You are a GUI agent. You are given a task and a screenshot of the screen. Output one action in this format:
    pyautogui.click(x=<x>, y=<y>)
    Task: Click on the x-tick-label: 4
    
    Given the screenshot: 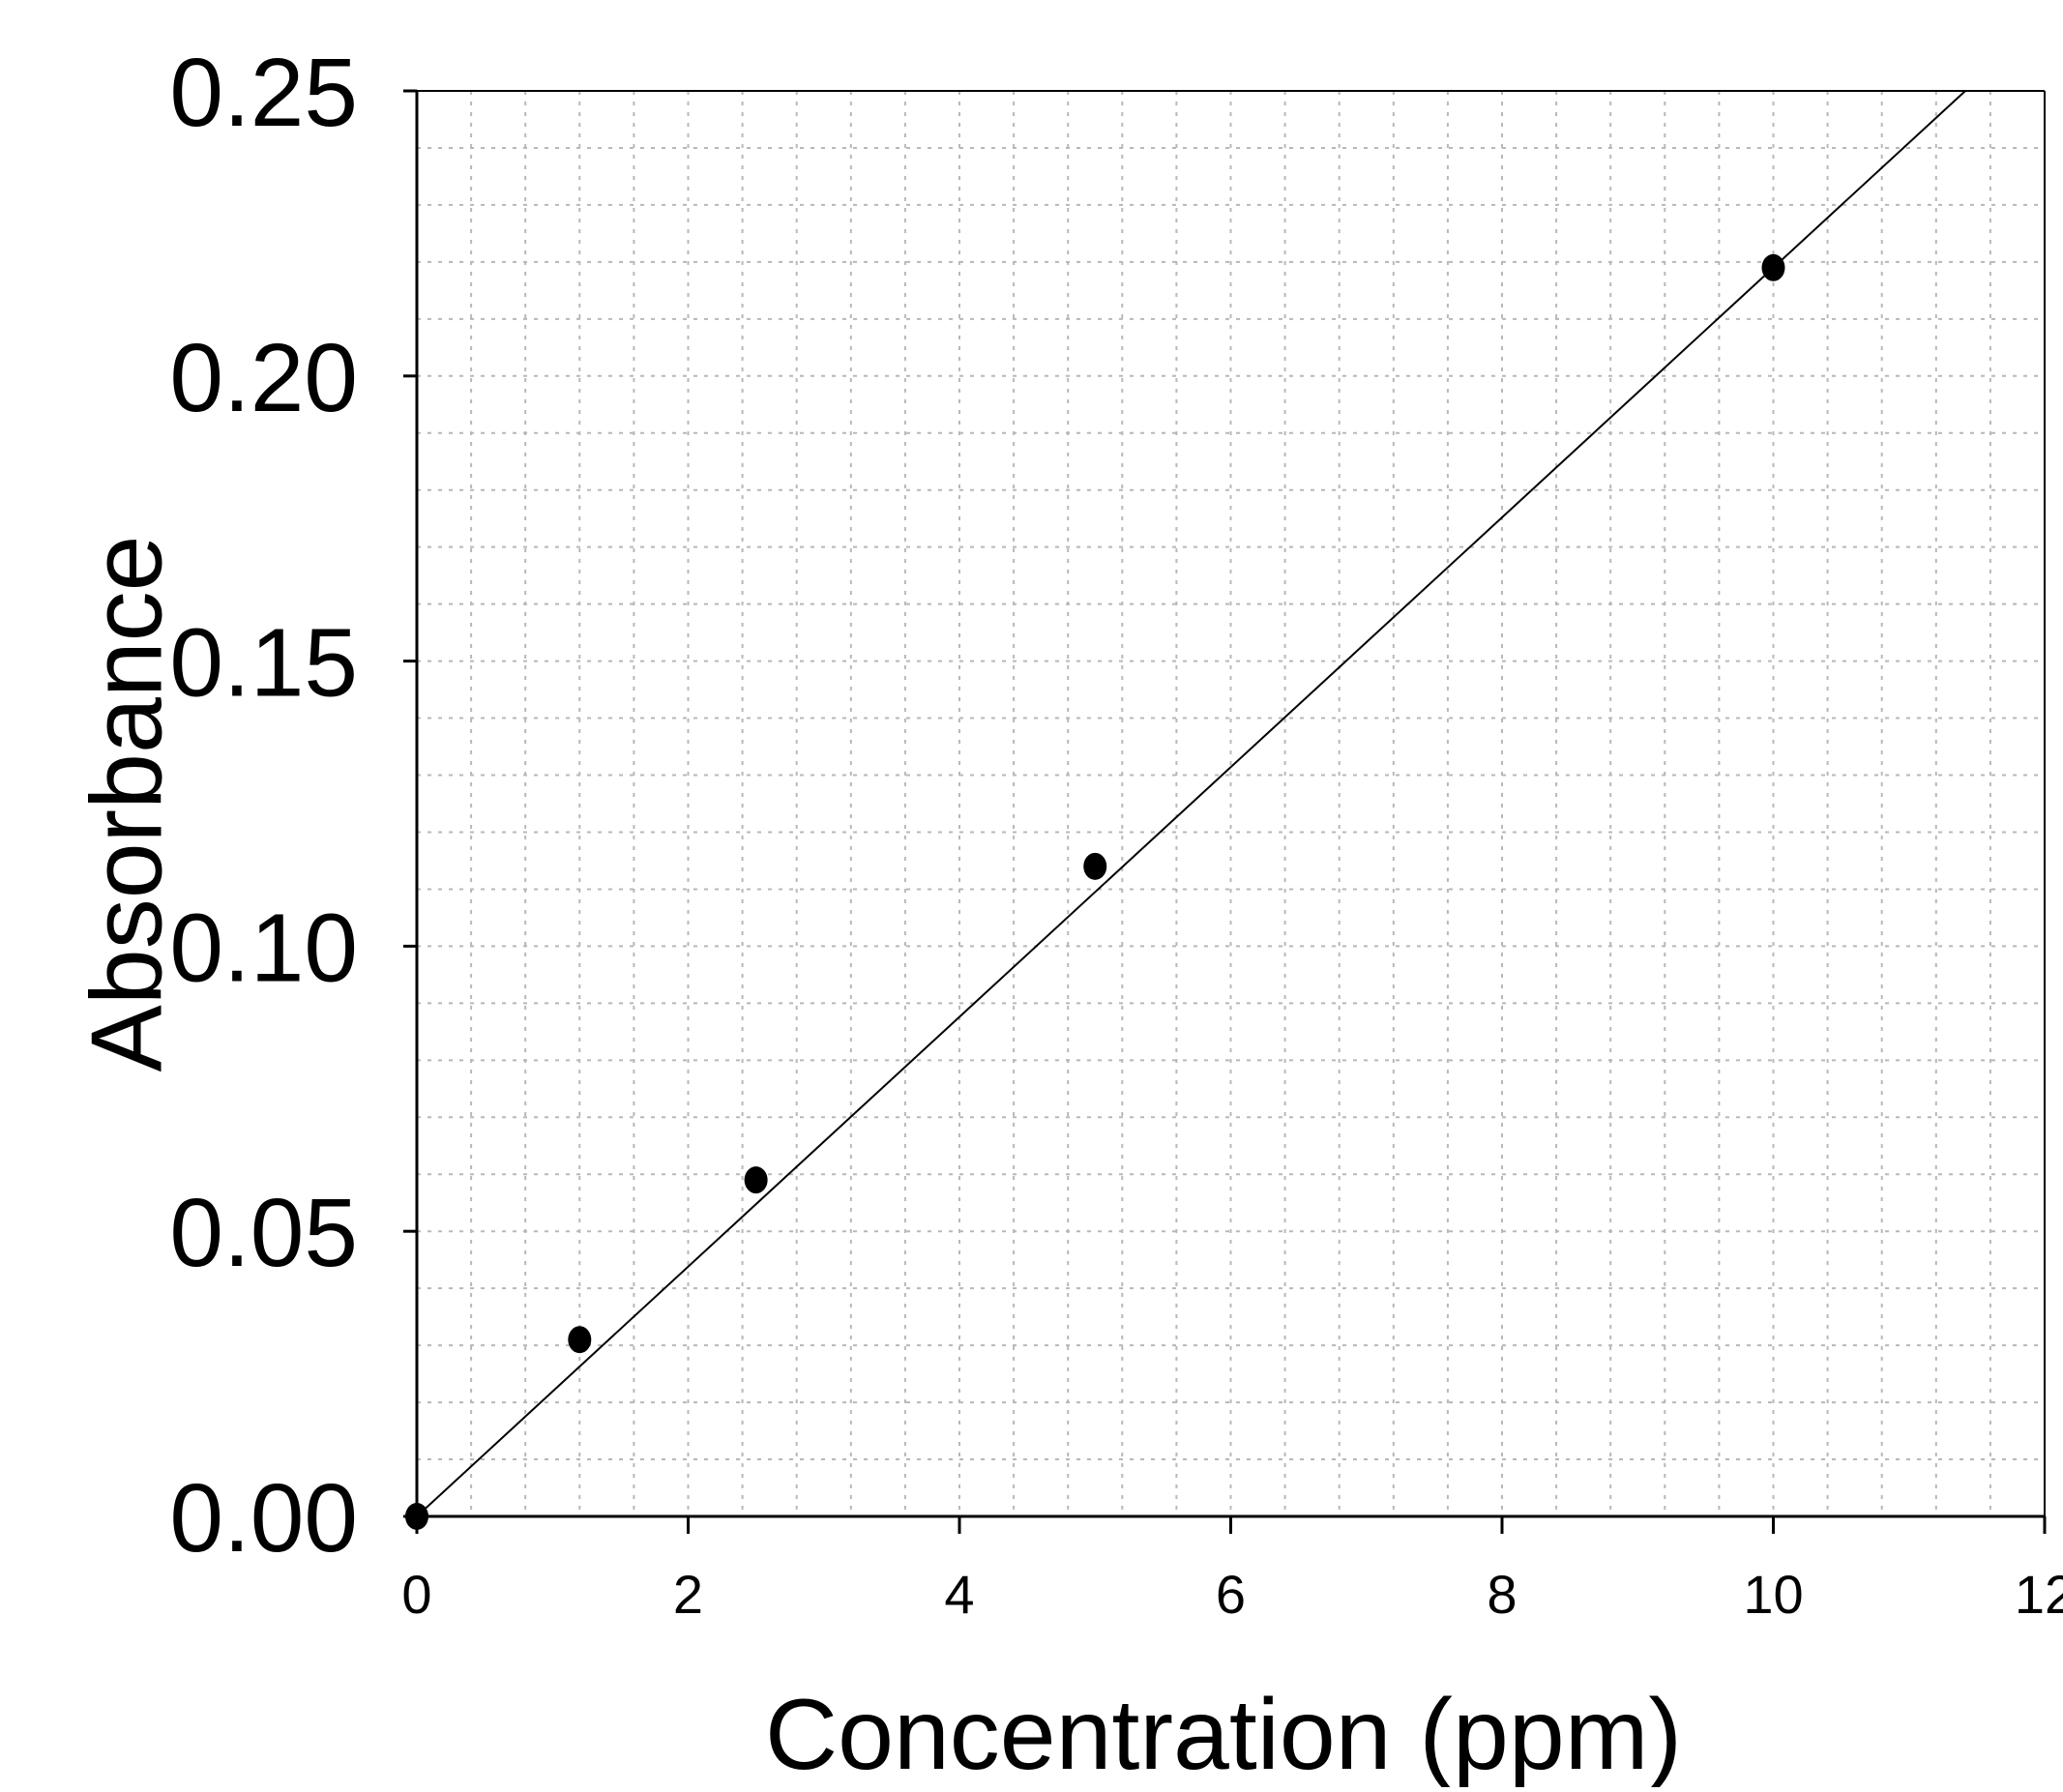 What is the action you would take?
    pyautogui.click(x=959, y=1594)
    